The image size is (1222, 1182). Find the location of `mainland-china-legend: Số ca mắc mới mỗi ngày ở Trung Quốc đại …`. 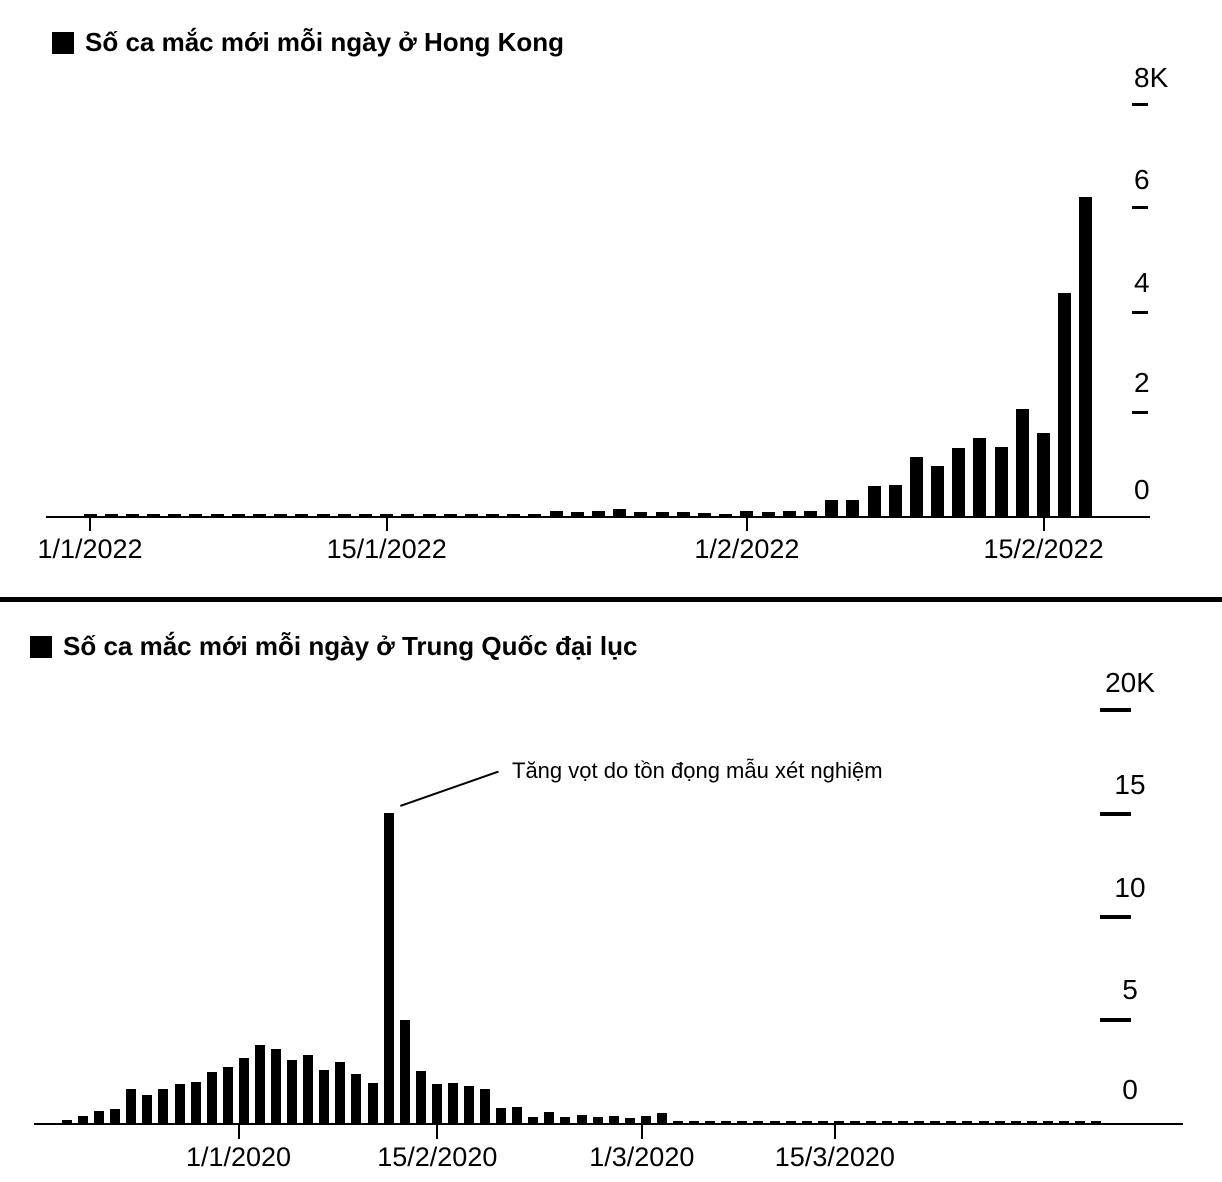

mainland-china-legend: Số ca mắc mới mỗi ngày ở Trung Quốc đại … is located at coordinates (333, 646).